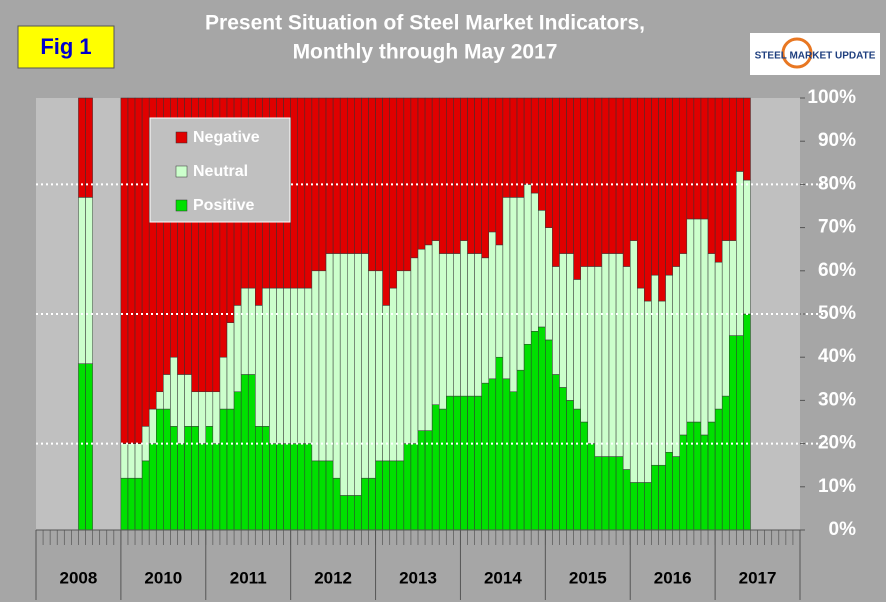  What do you see at coordinates (425, 52) in the screenshot?
I see `chart-title: Monthly through May 2017` at bounding box center [425, 52].